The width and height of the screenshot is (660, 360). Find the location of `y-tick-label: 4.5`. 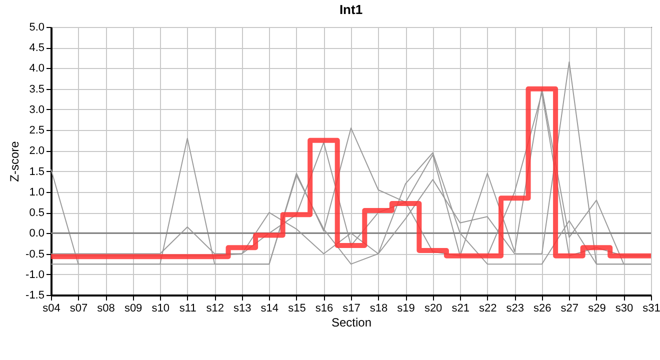

y-tick-label: 4.5 is located at coordinates (36, 48).